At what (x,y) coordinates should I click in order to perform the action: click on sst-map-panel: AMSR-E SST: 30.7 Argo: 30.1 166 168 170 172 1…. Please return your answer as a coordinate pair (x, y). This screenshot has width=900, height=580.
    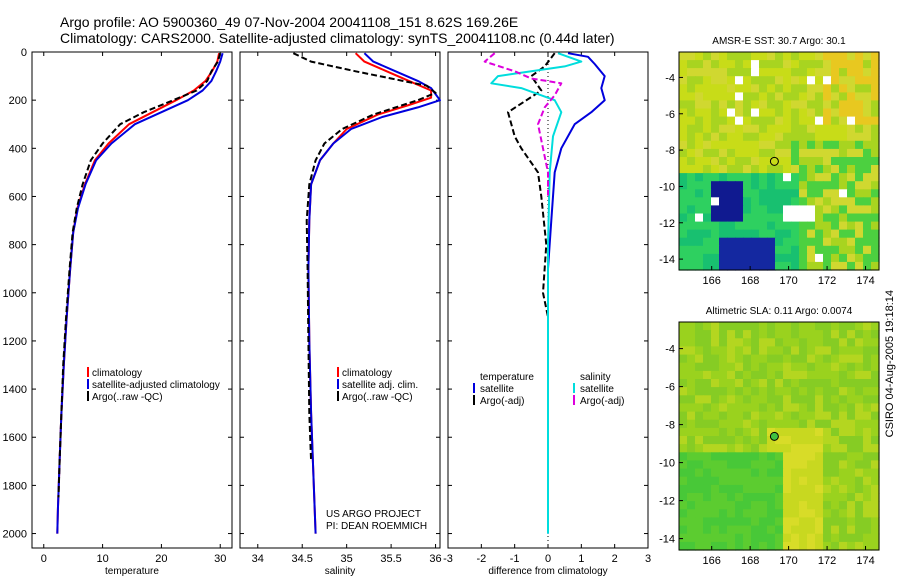
    Looking at the image, I should click on (769, 161).